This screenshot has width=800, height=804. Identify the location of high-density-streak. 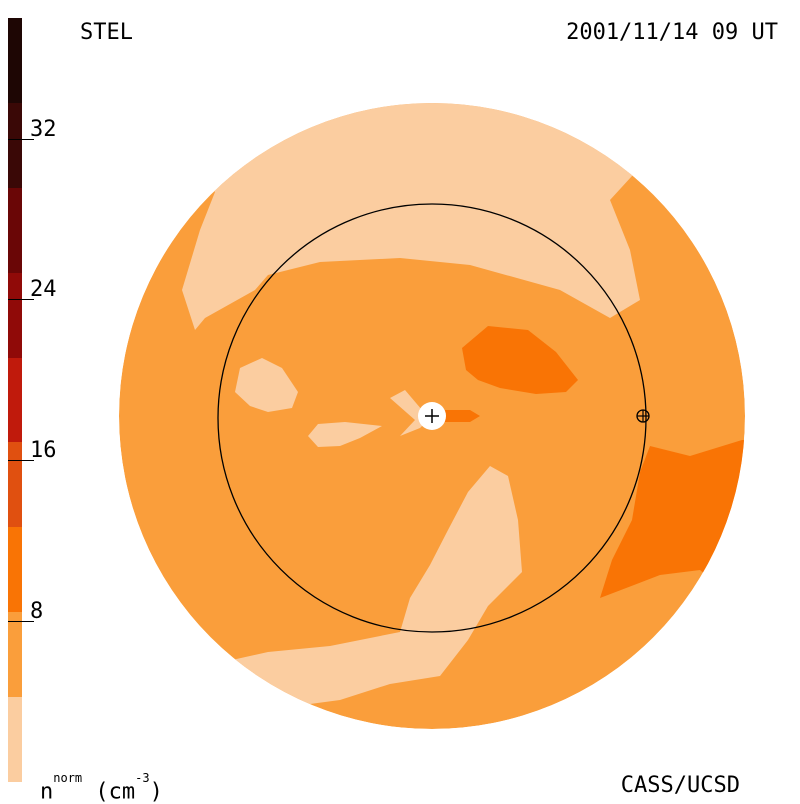
(460, 416).